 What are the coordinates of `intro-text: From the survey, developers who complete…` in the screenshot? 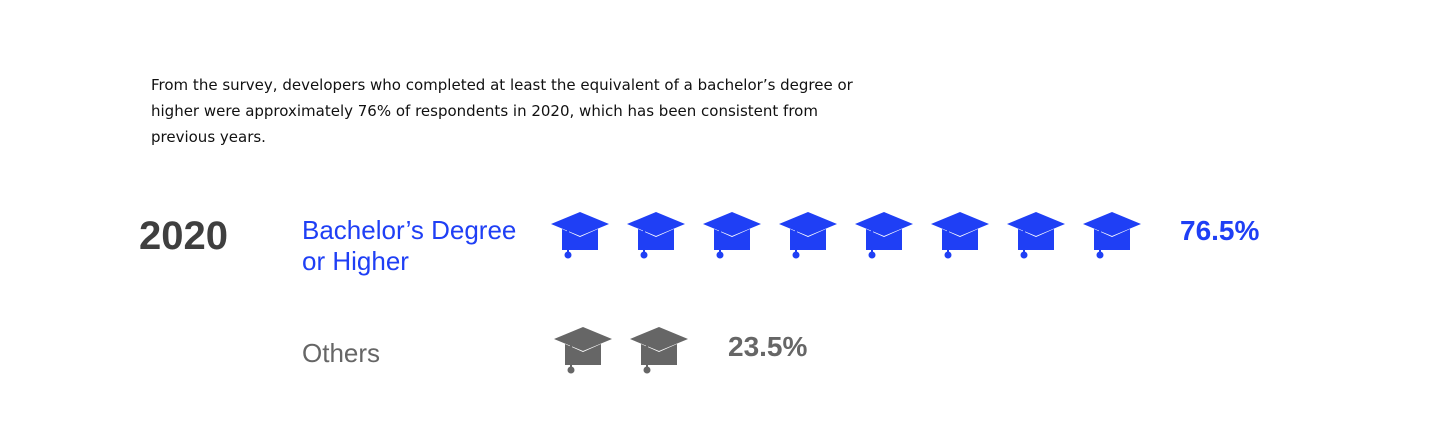 It's located at (502, 111).